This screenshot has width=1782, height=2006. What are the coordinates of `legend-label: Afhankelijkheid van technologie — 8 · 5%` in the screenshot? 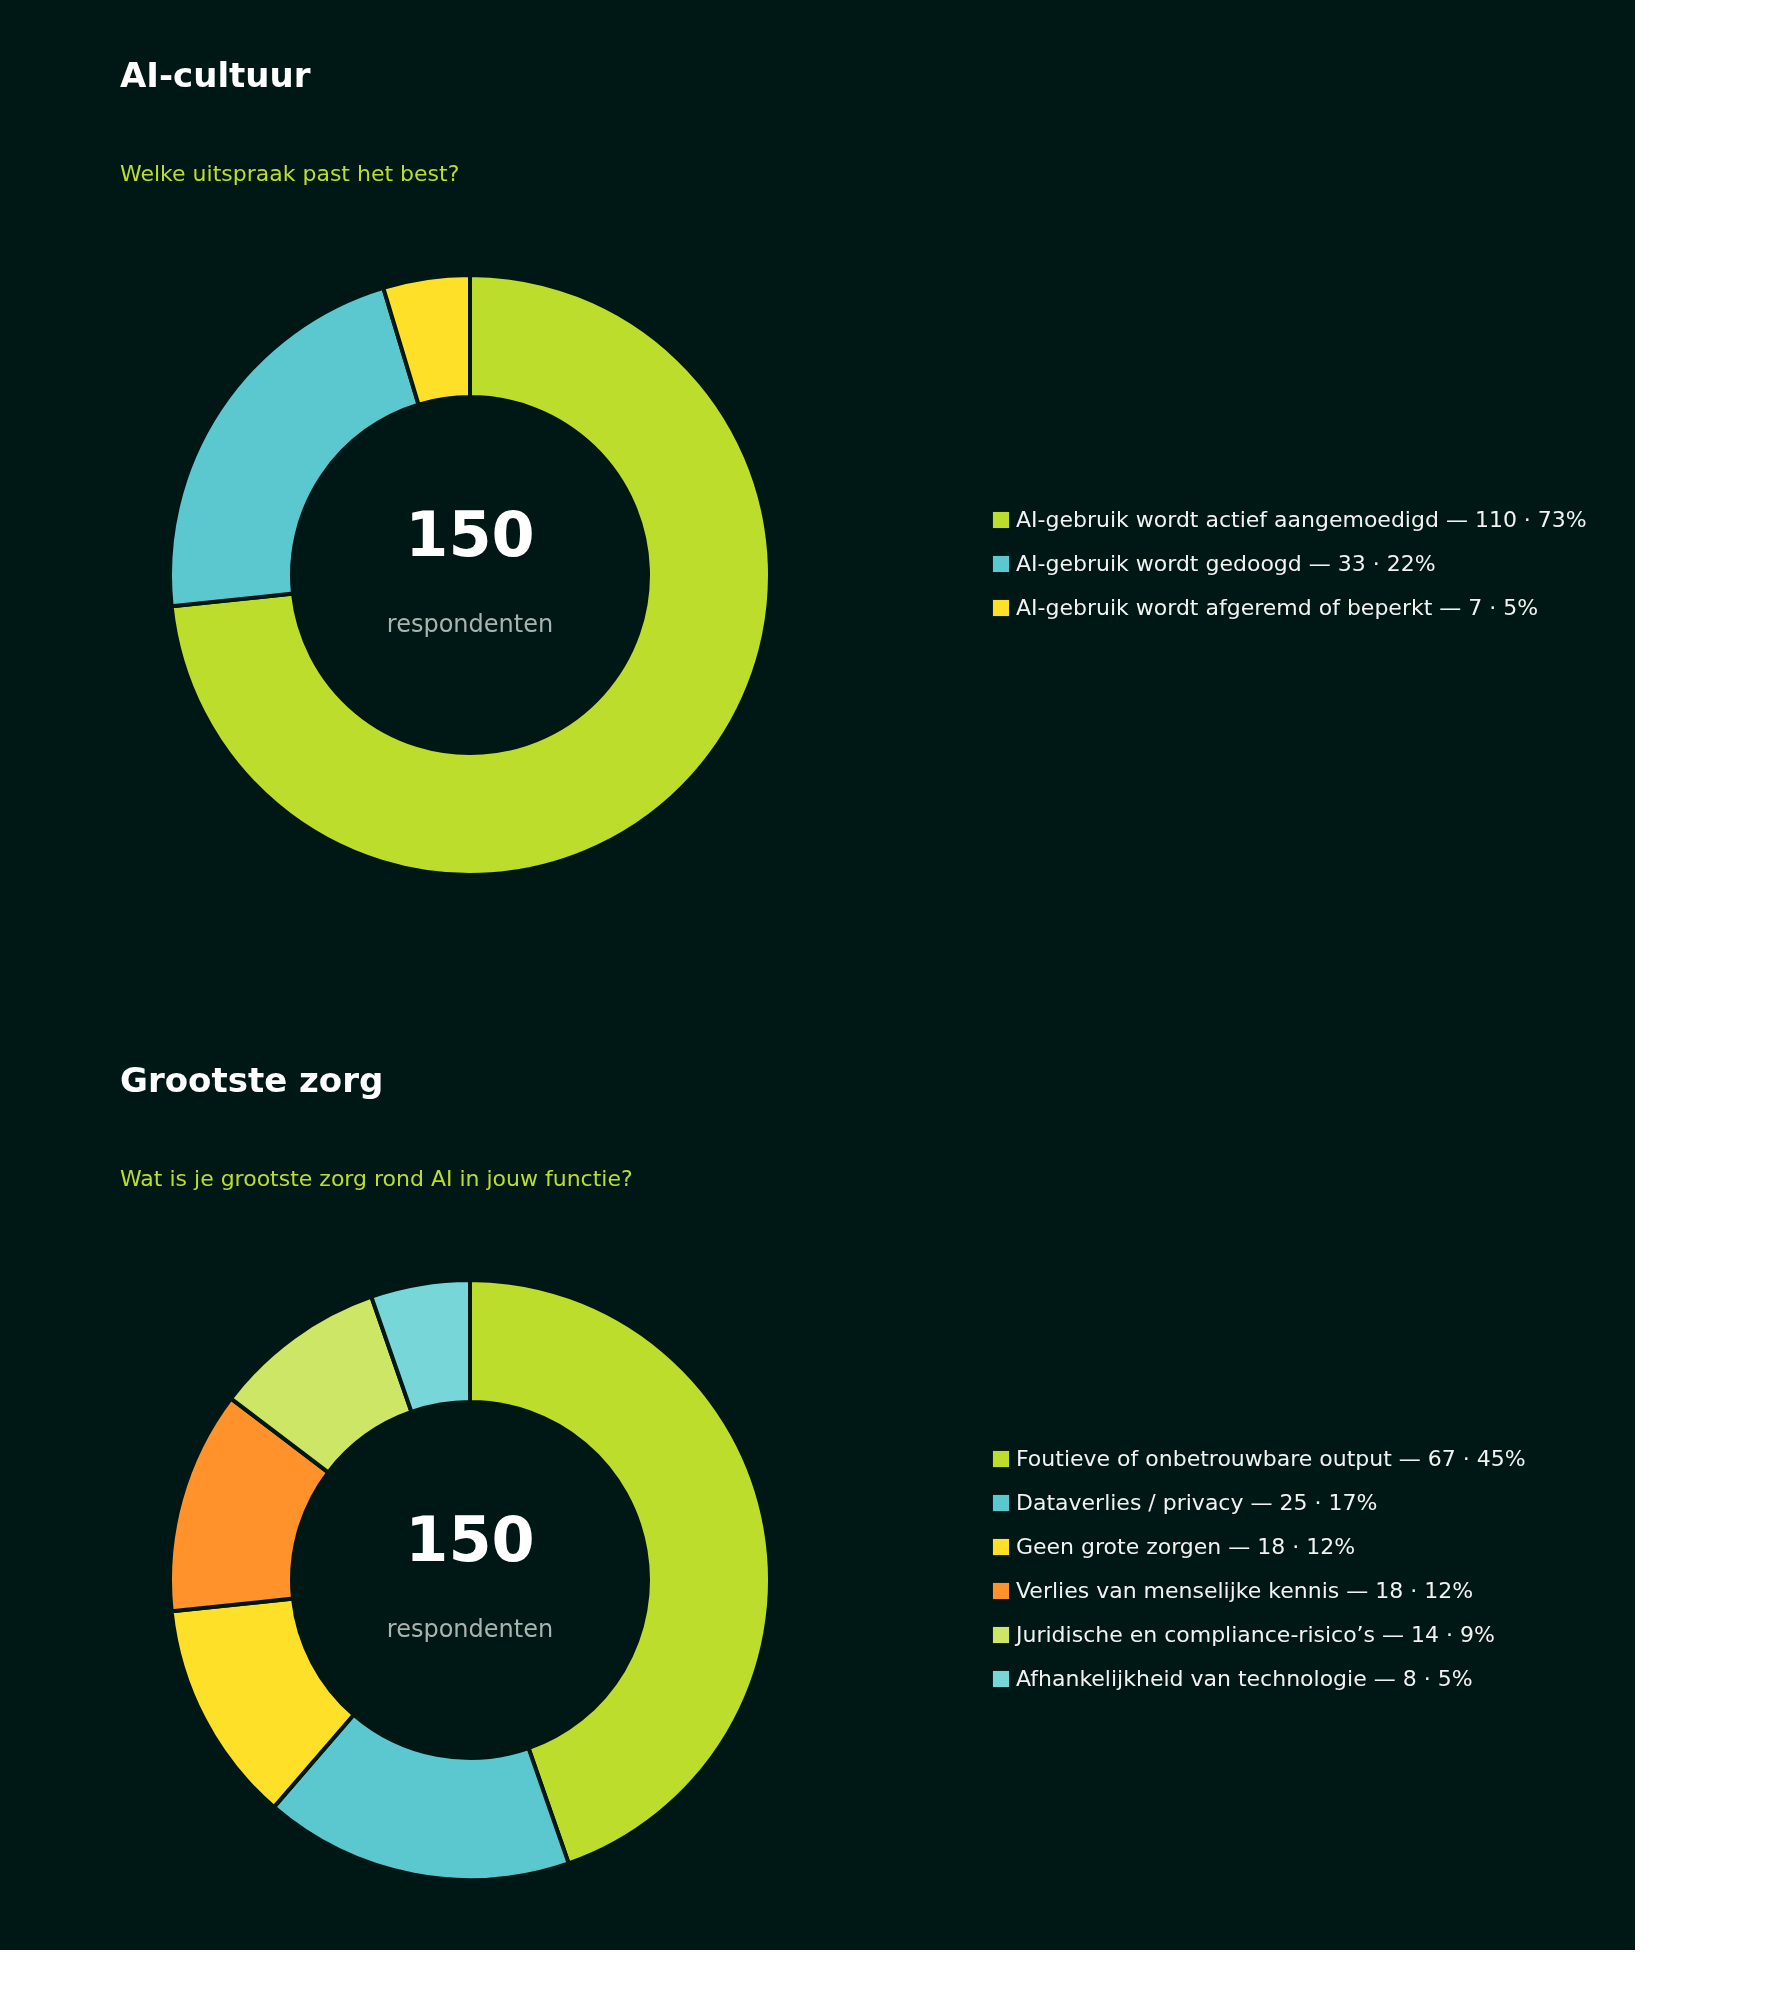 It's located at (1244, 1678).